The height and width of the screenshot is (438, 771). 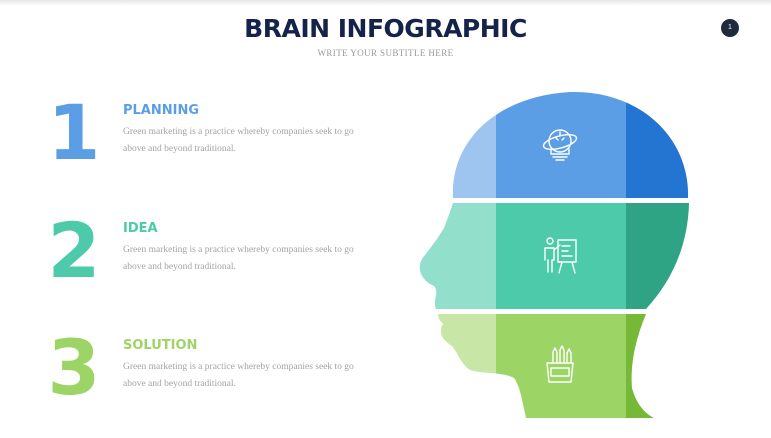 I want to click on page-number-badge: 1, so click(x=730, y=28).